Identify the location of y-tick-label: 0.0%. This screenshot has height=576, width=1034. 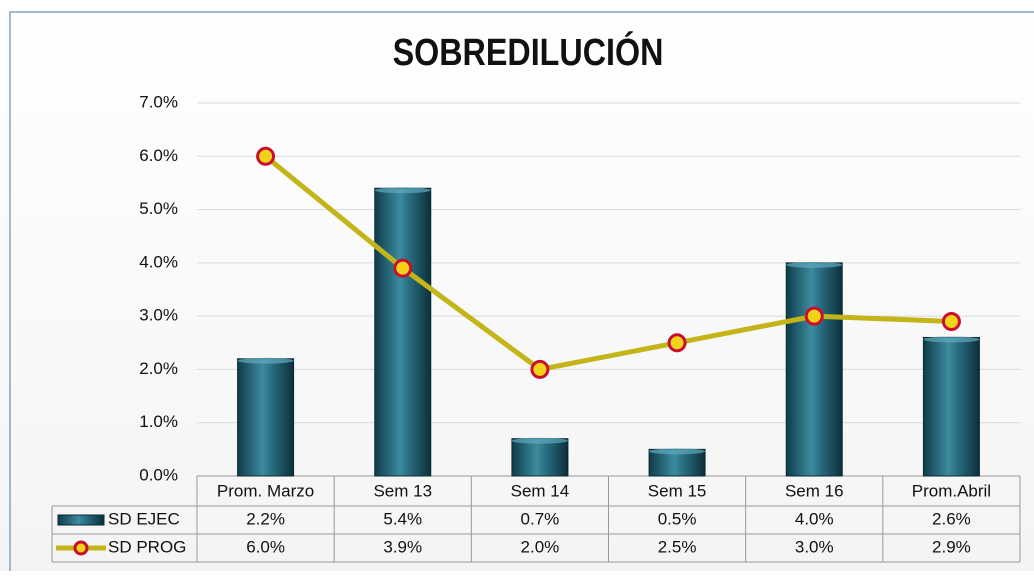
(158, 474).